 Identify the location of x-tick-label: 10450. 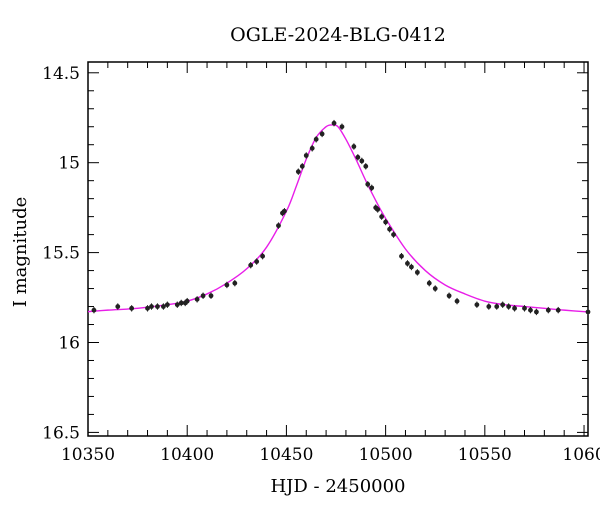
(286, 455).